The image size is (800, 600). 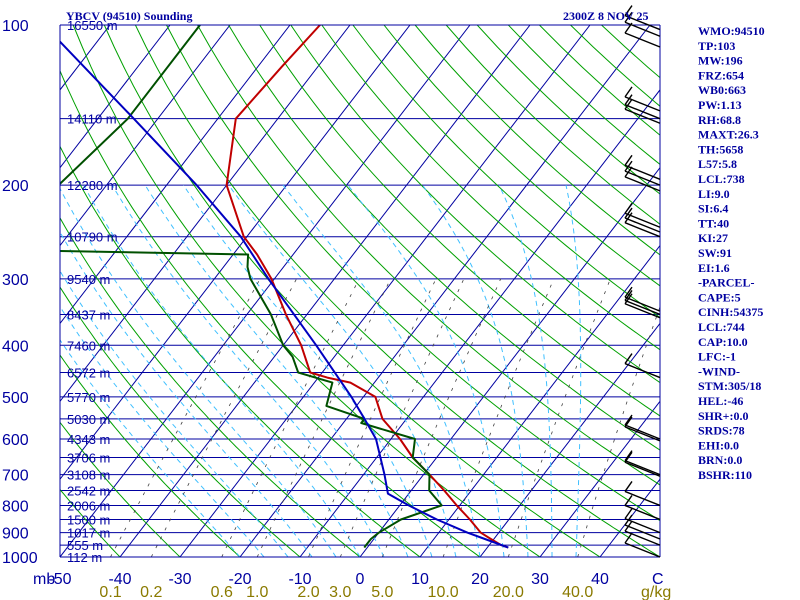 What do you see at coordinates (88, 373) in the screenshot?
I see `height-label: 6572 m` at bounding box center [88, 373].